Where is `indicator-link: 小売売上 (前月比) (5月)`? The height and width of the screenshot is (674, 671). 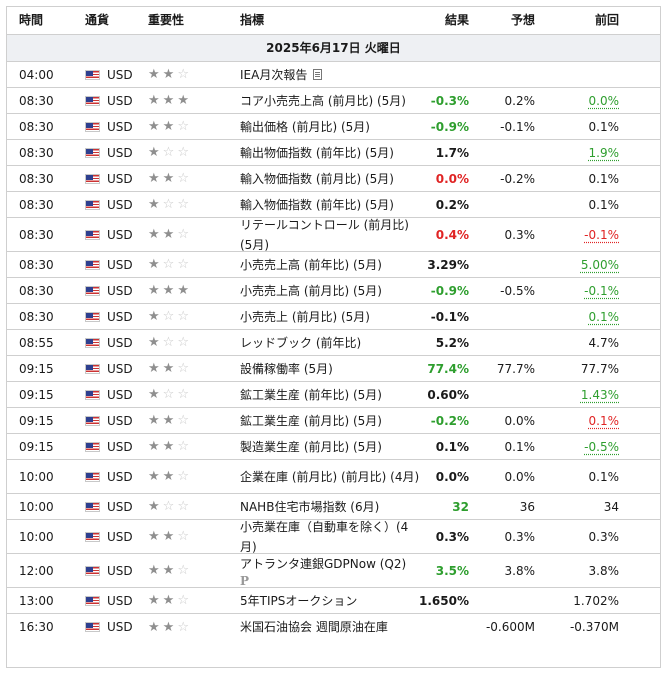
indicator-link: 小売売上 (前月比) (5月) is located at coordinates (305, 317).